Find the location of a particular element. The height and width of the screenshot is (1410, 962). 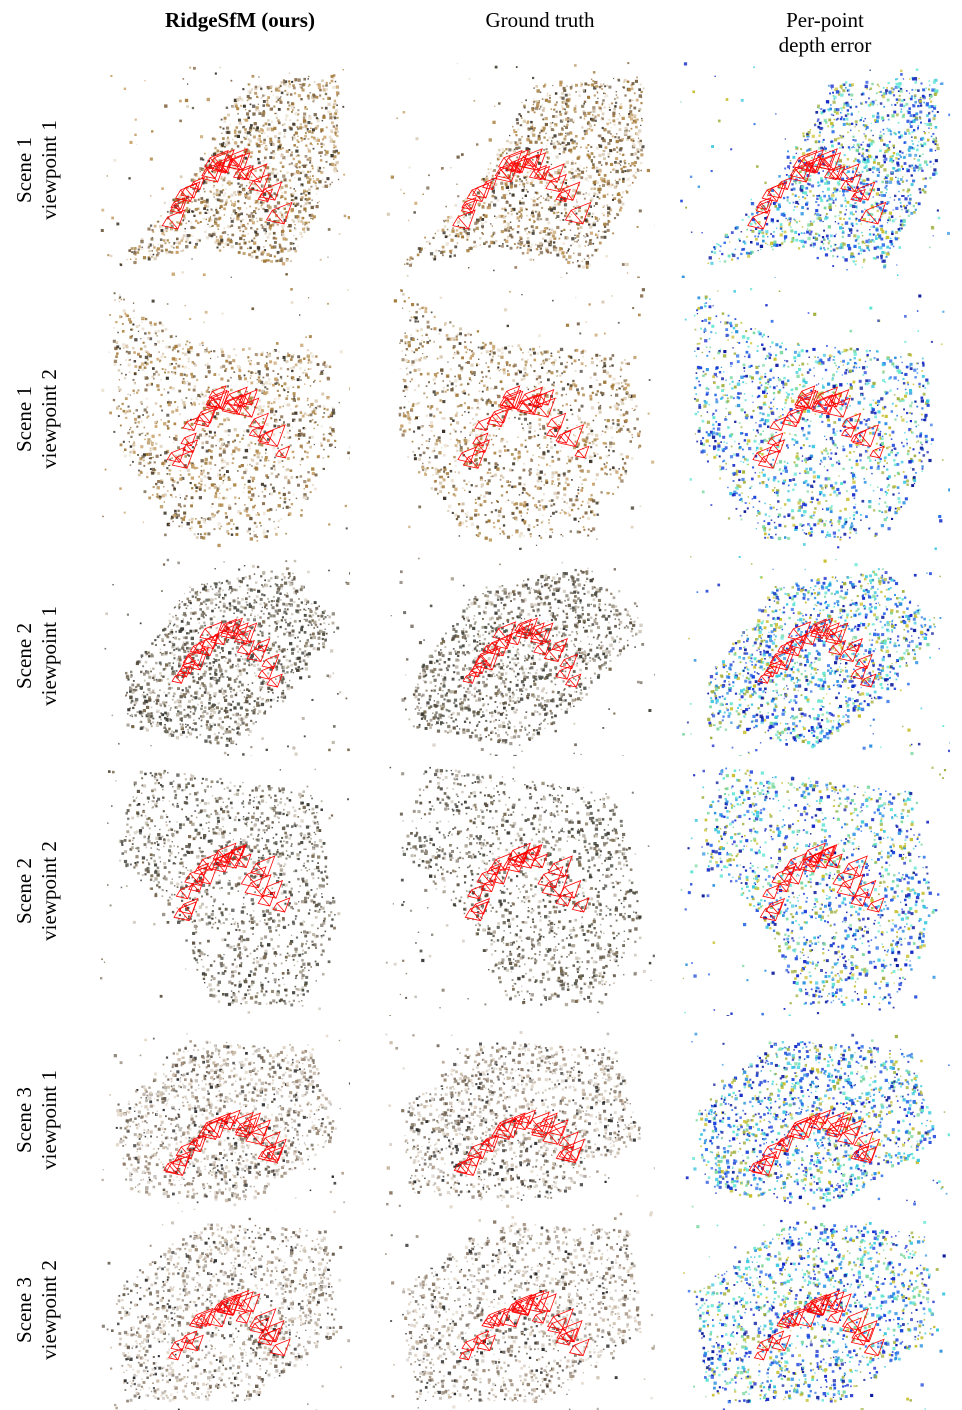

row-label: Scene 3 viewpoint 2 is located at coordinates (37, 1310).